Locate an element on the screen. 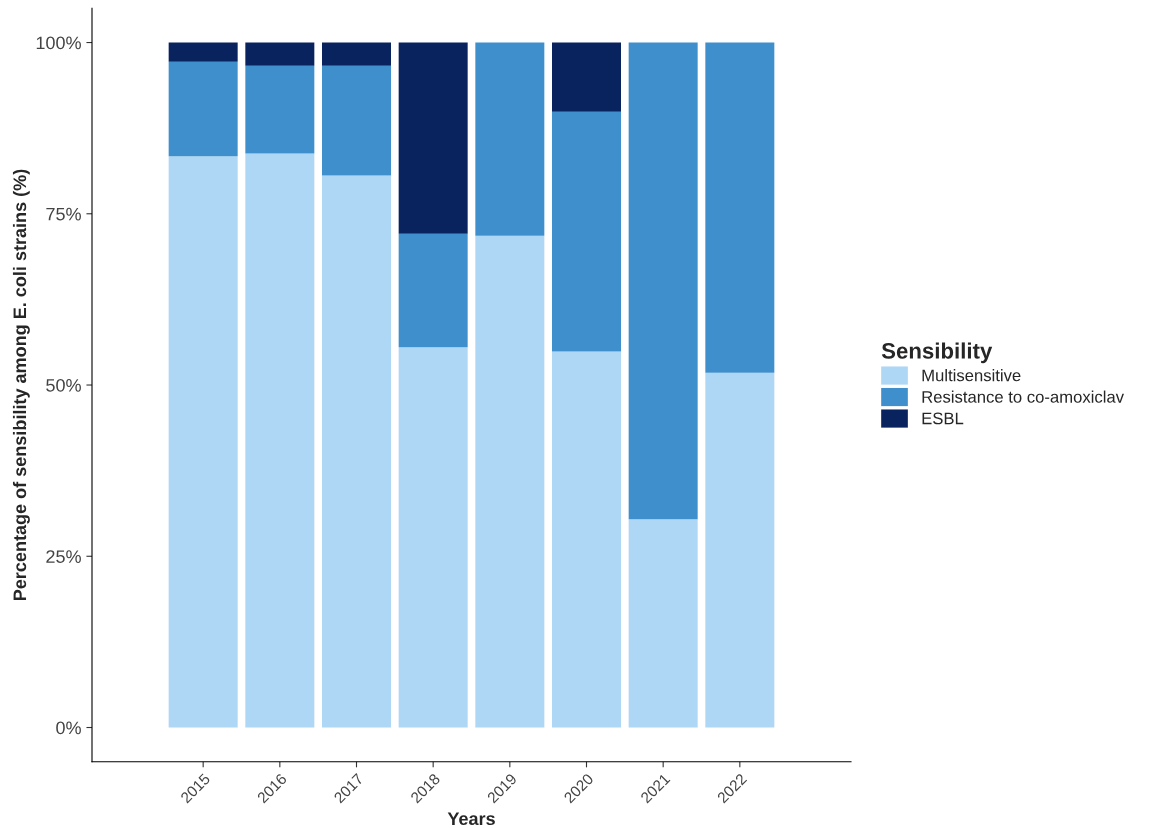 The image size is (1150, 828). y-tick-label: 50% is located at coordinates (63, 385).